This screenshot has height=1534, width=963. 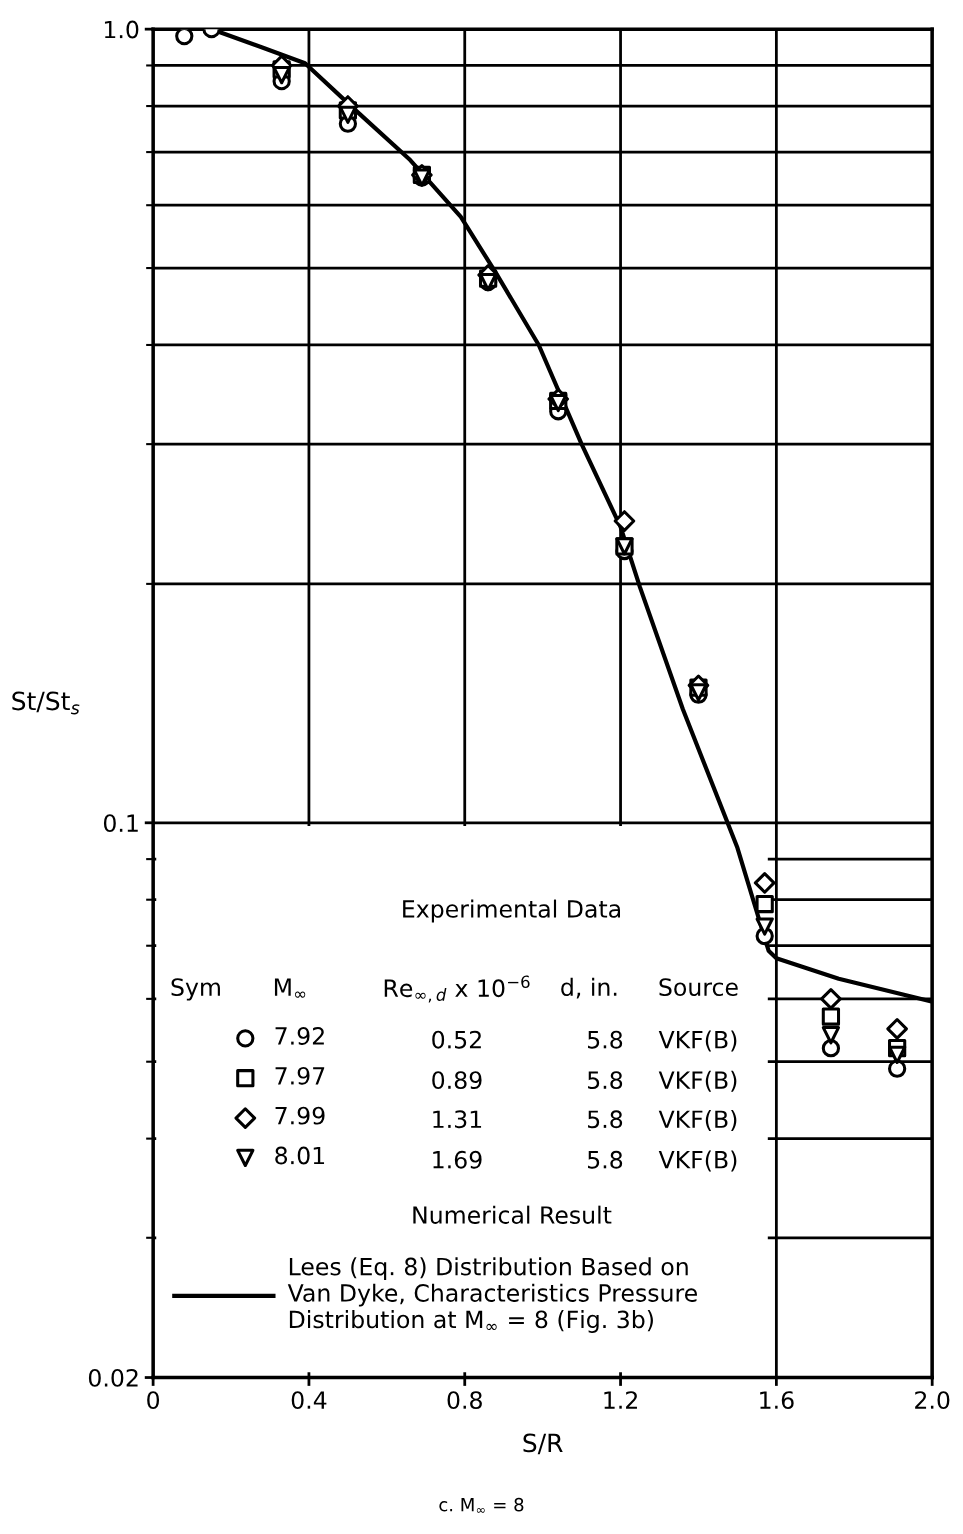 I want to click on legend-label: 7.97, so click(x=300, y=1075).